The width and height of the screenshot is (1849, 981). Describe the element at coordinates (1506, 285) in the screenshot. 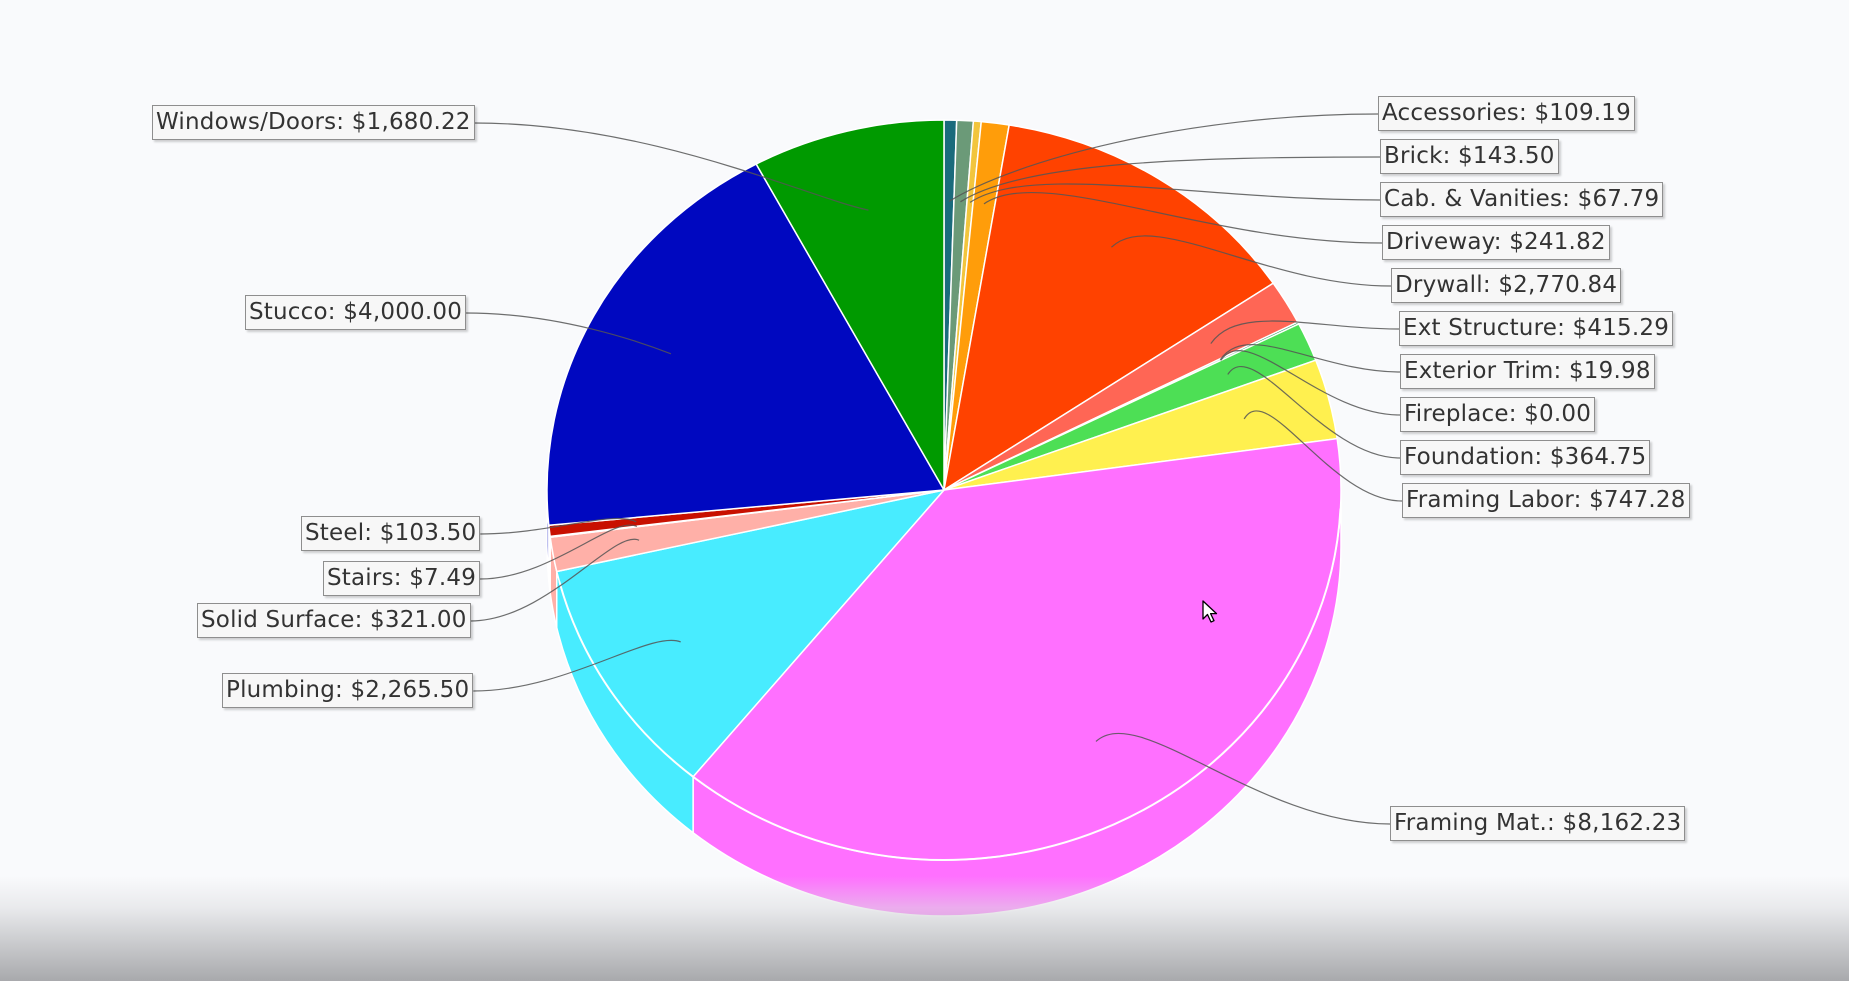

I see `data-label-drywall: Drywall: $2,770.84` at that location.